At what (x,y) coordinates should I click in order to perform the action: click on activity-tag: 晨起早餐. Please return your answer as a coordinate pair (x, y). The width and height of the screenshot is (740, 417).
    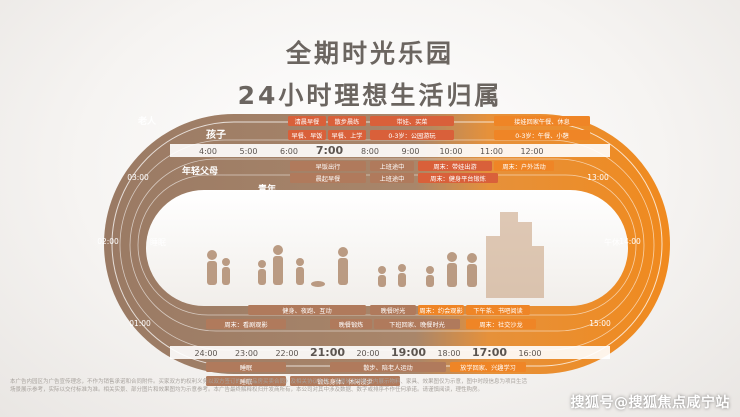
    Looking at the image, I should click on (328, 179).